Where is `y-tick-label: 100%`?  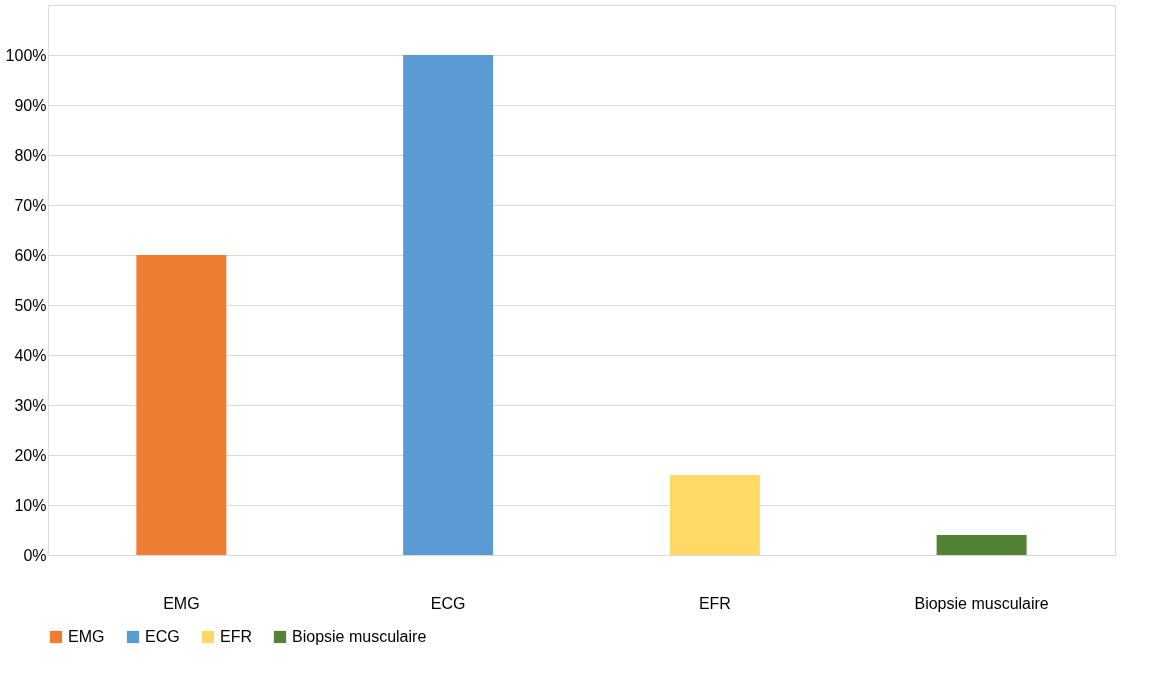
y-tick-label: 100% is located at coordinates (26, 55).